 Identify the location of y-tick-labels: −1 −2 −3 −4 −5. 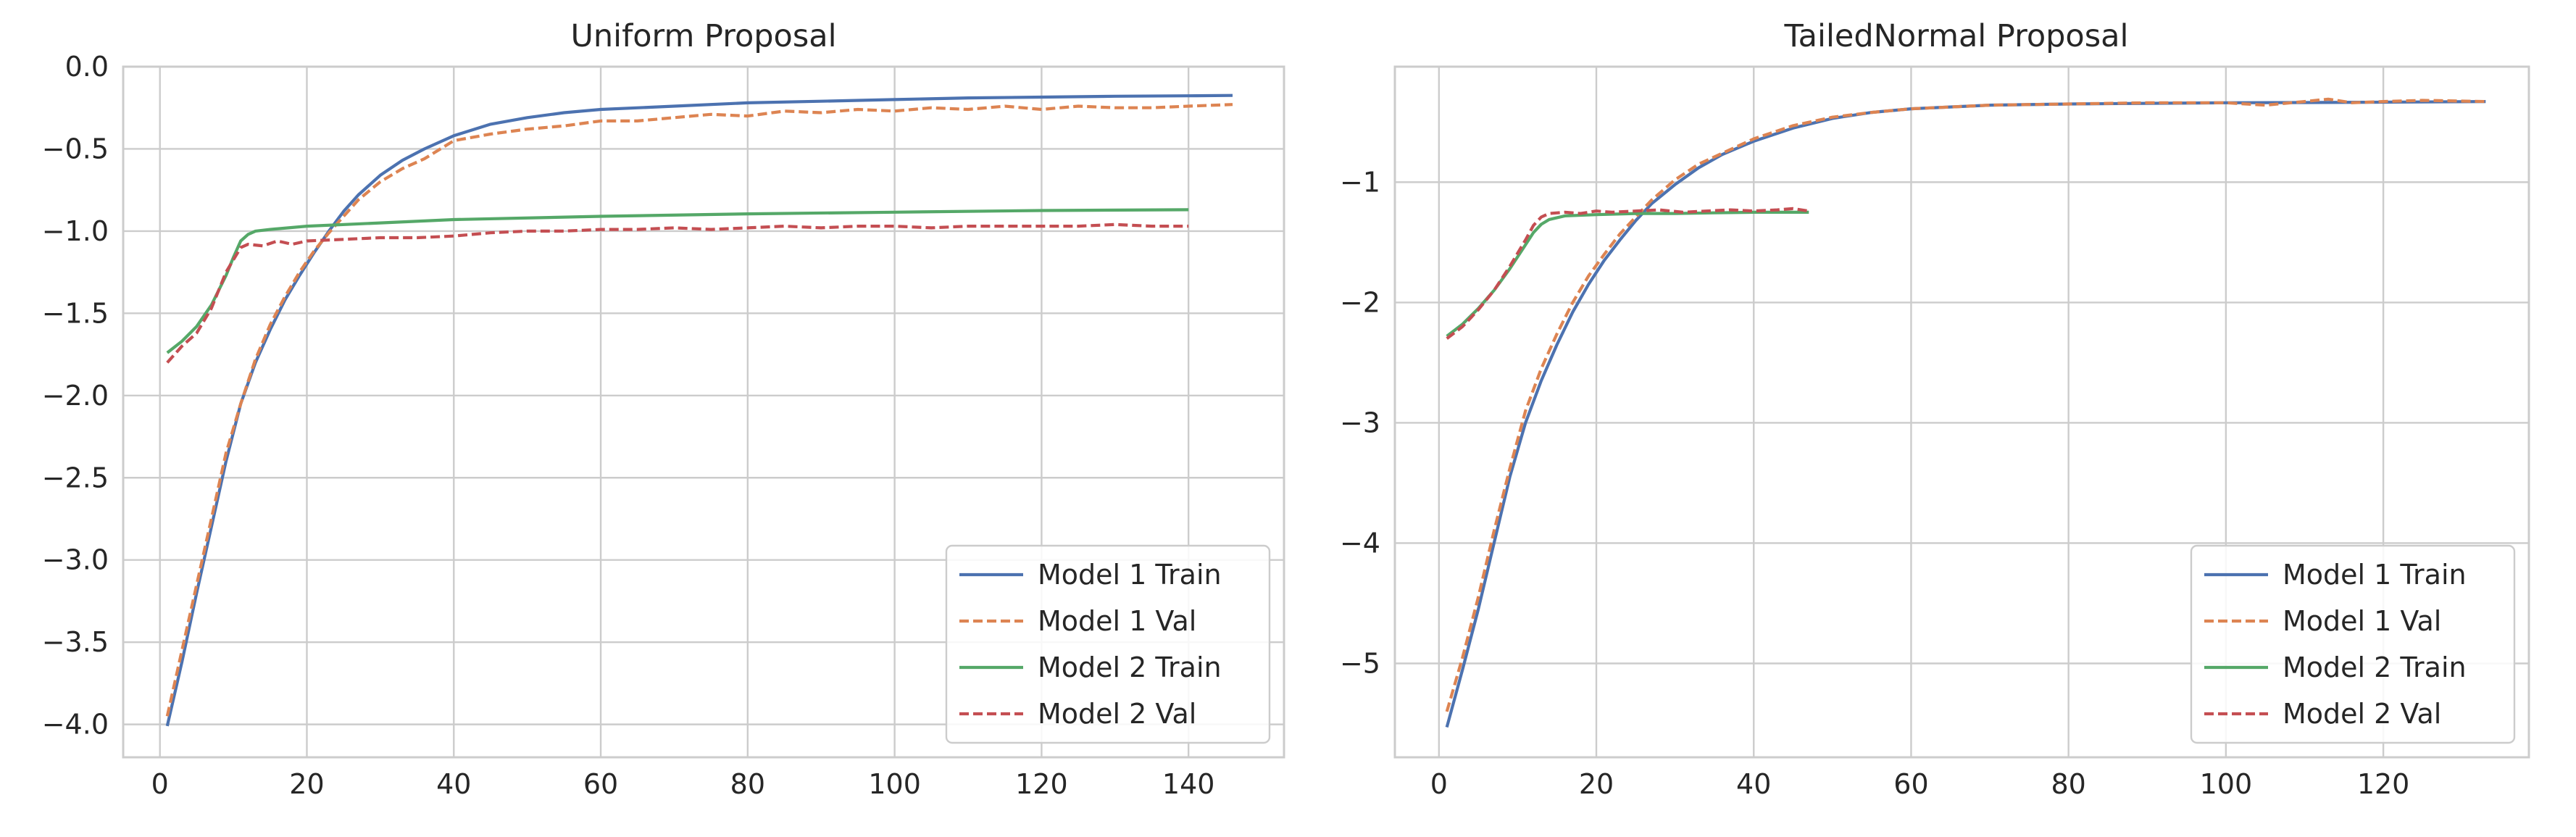
(1360, 423).